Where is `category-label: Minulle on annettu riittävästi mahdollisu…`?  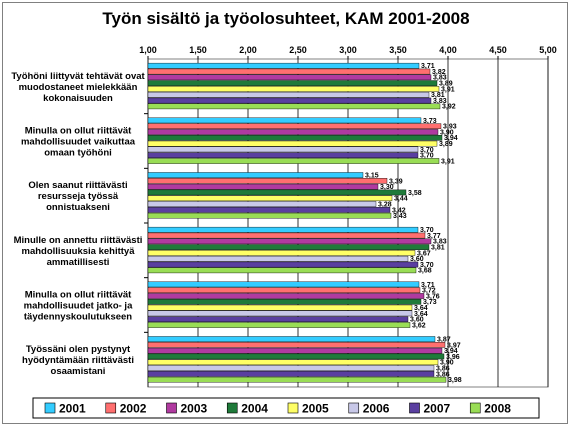 category-label: Minulle on annettu riittävästi mahdollisu… is located at coordinates (78, 251).